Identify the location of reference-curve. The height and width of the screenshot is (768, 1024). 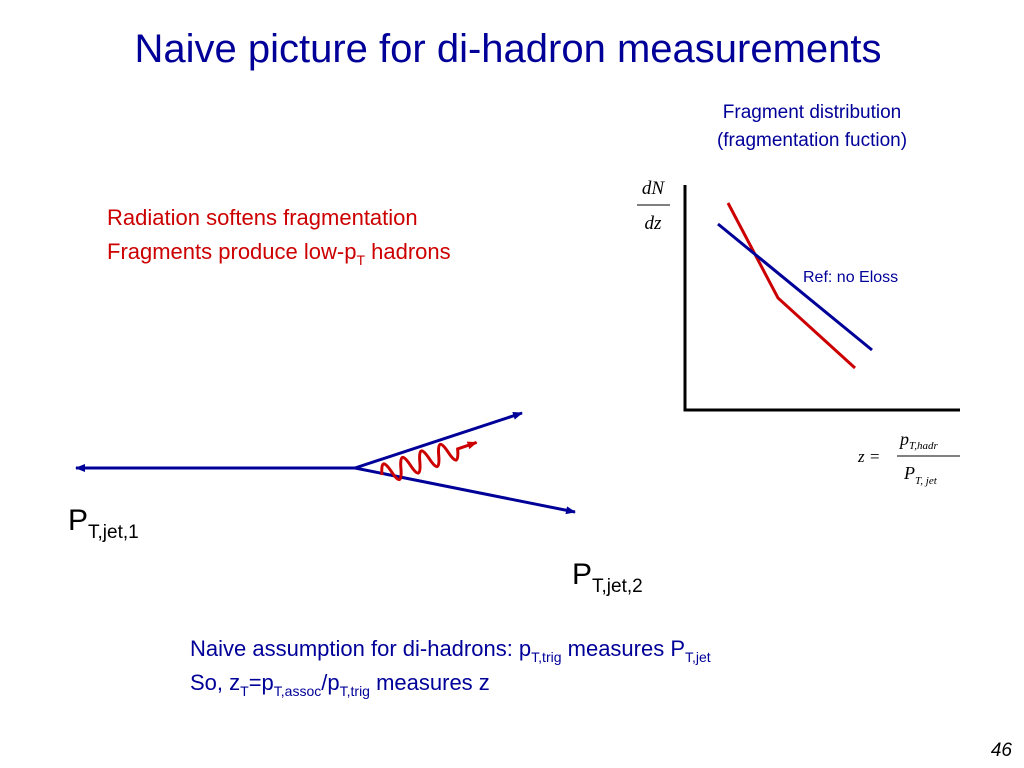
(795, 287).